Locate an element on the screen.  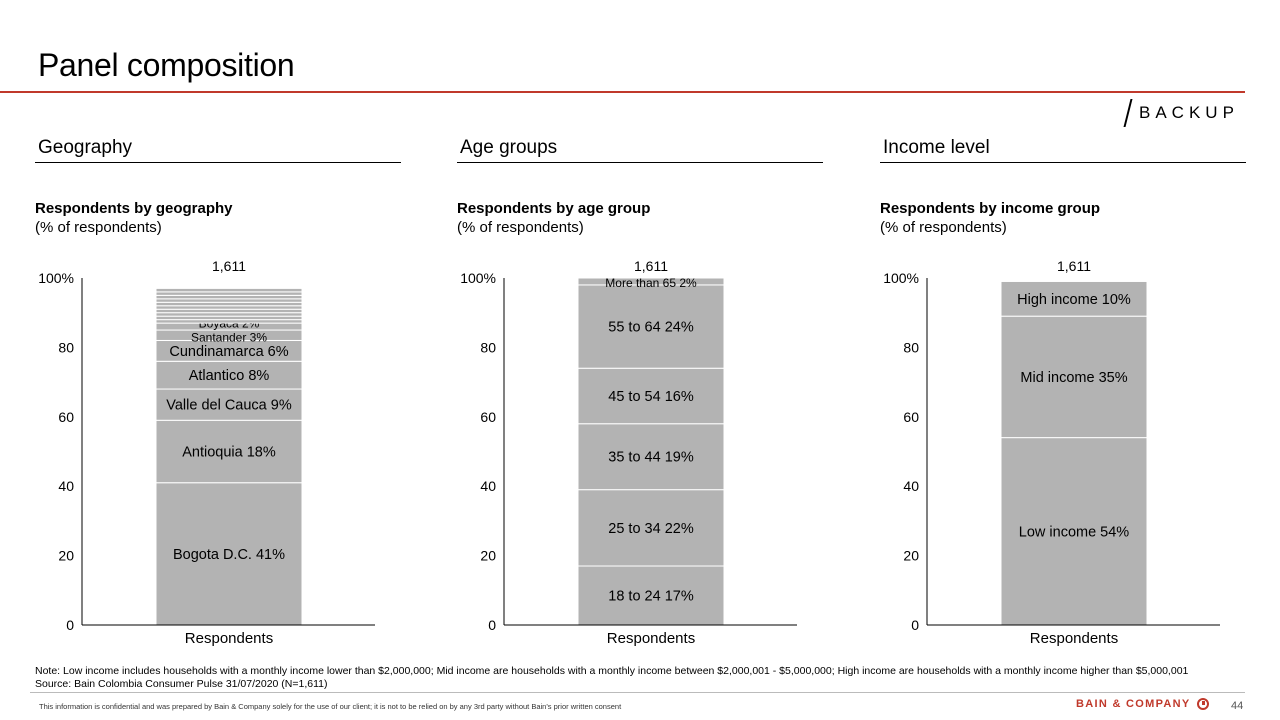
page-title: Panel composition is located at coordinates (166, 65).